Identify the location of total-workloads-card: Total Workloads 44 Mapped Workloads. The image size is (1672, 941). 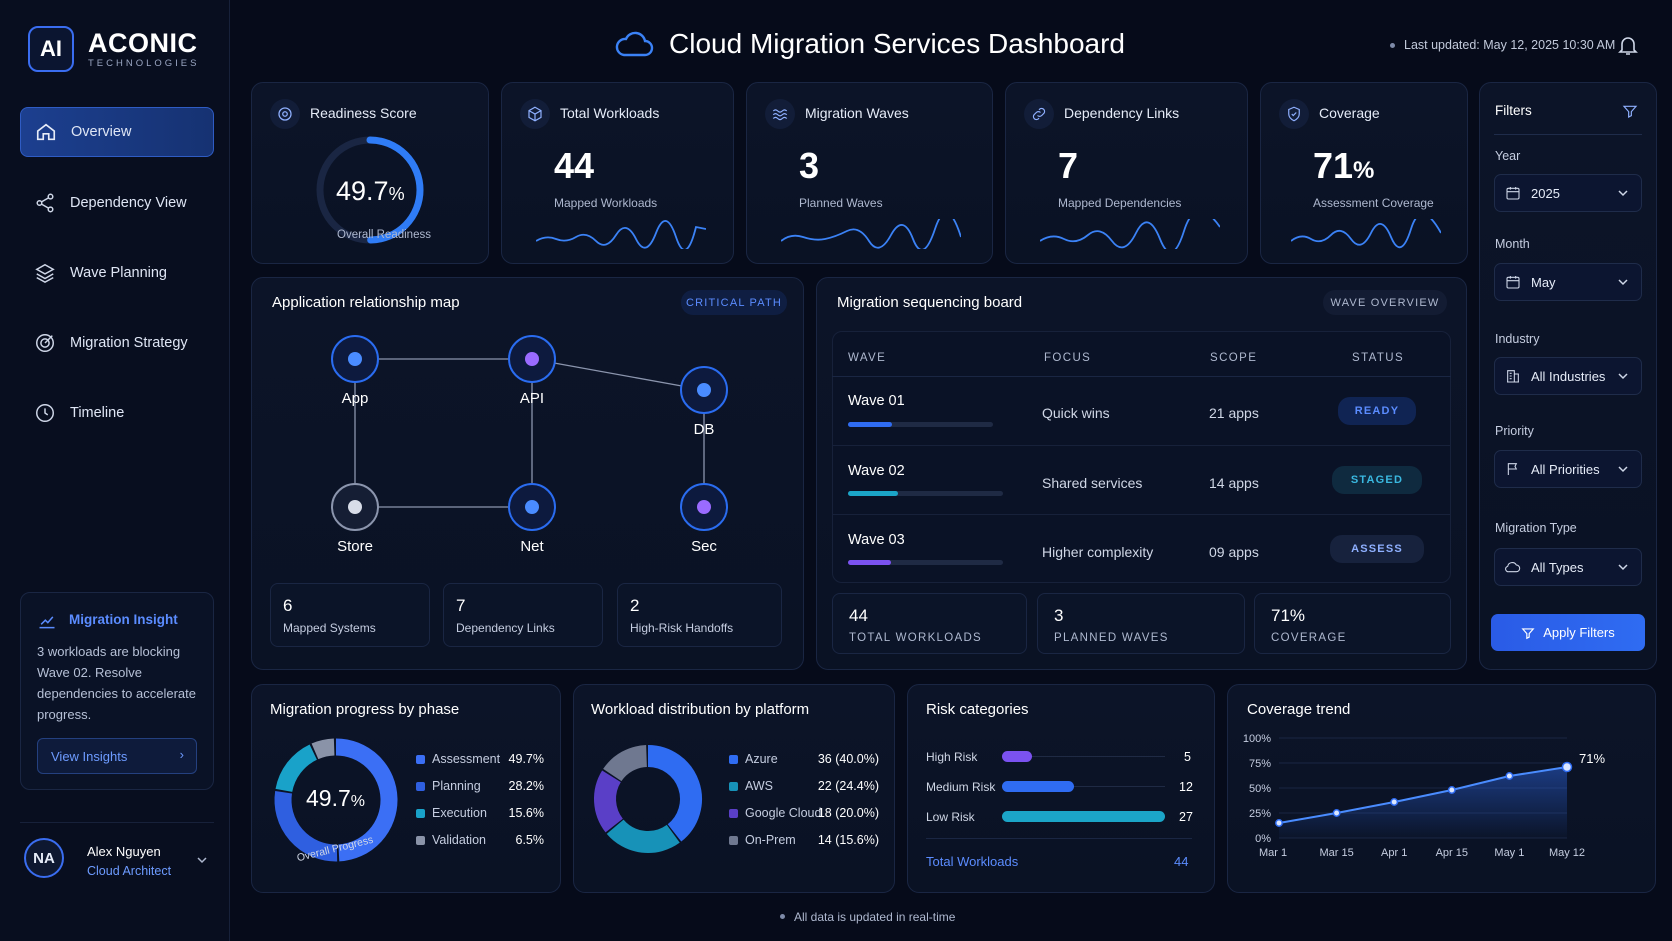
(617, 173).